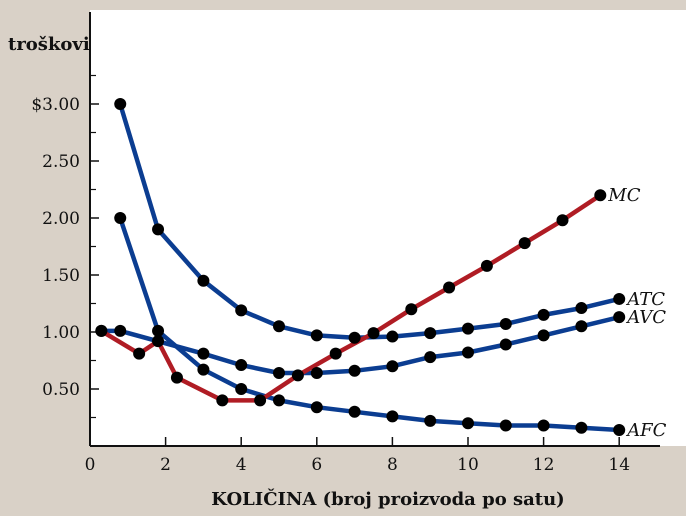 The height and width of the screenshot is (516, 686). What do you see at coordinates (316, 465) in the screenshot?
I see `x-tick-label: 6` at bounding box center [316, 465].